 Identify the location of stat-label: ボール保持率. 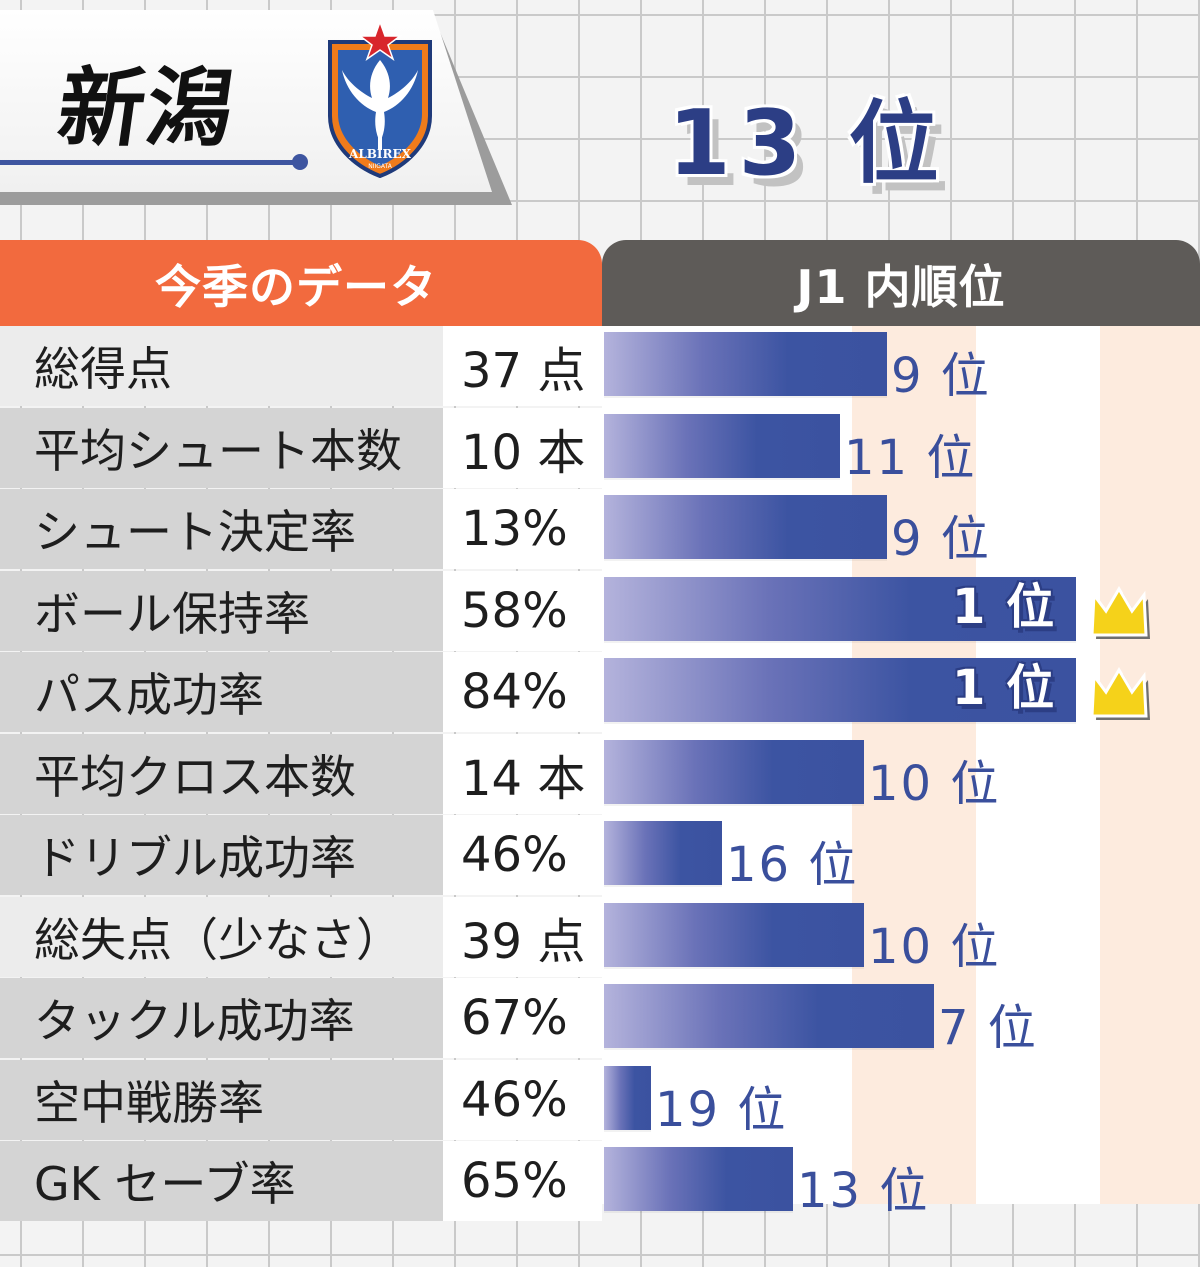
(221, 611).